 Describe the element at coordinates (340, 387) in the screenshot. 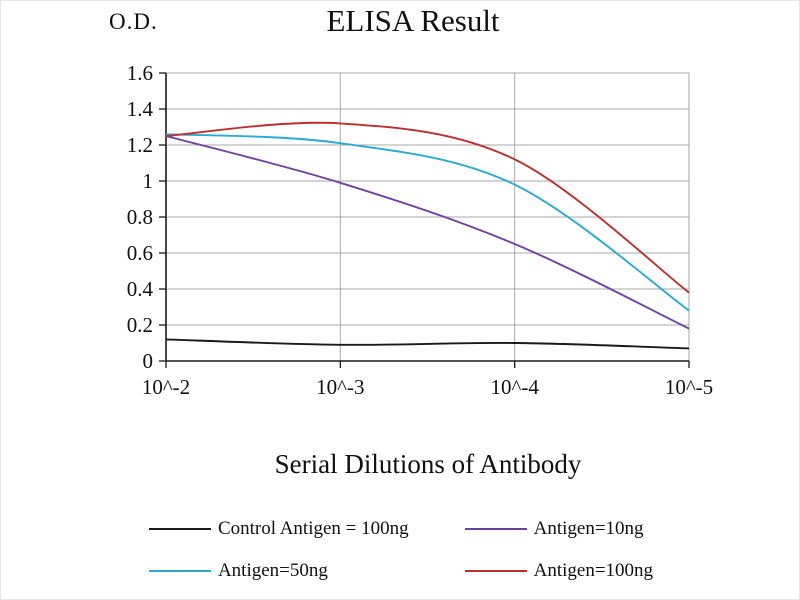

I see `x-tick-label: 10^-3` at that location.